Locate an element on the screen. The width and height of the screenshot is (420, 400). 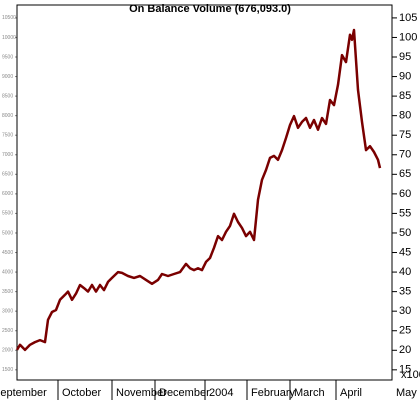
y2-tick-label: 10500 is located at coordinates (9, 18).